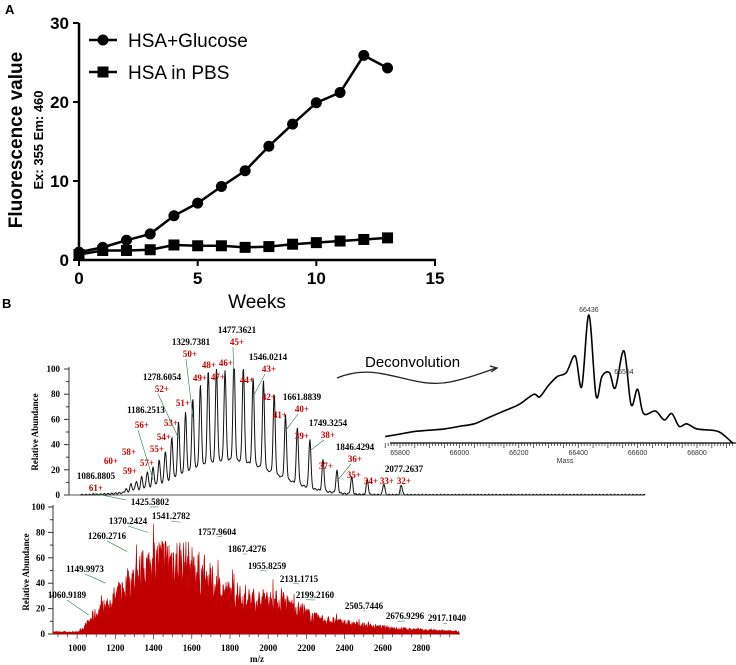 The height and width of the screenshot is (665, 736). What do you see at coordinates (217, 532) in the screenshot?
I see `mz-label: 1757.9604` at bounding box center [217, 532].